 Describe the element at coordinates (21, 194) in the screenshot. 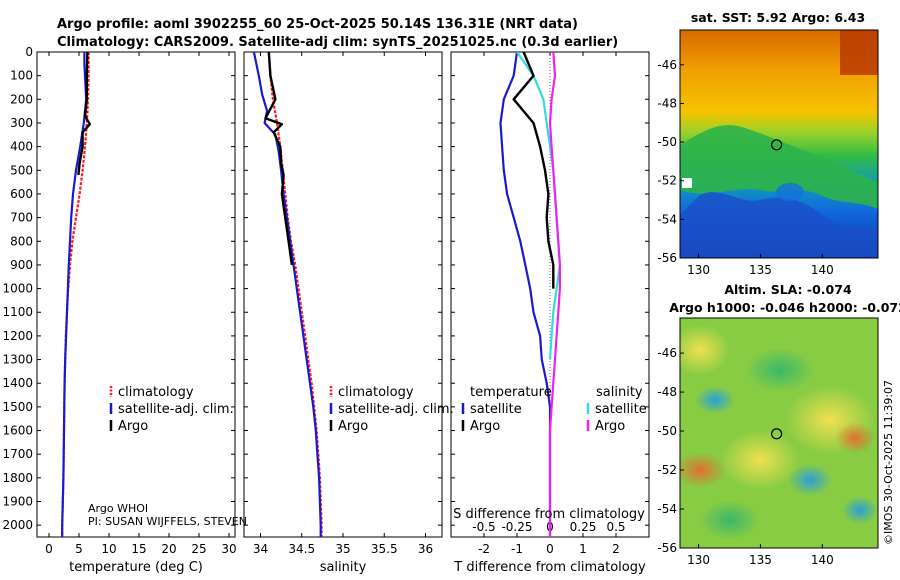

I see `y-tick-label: 600` at that location.